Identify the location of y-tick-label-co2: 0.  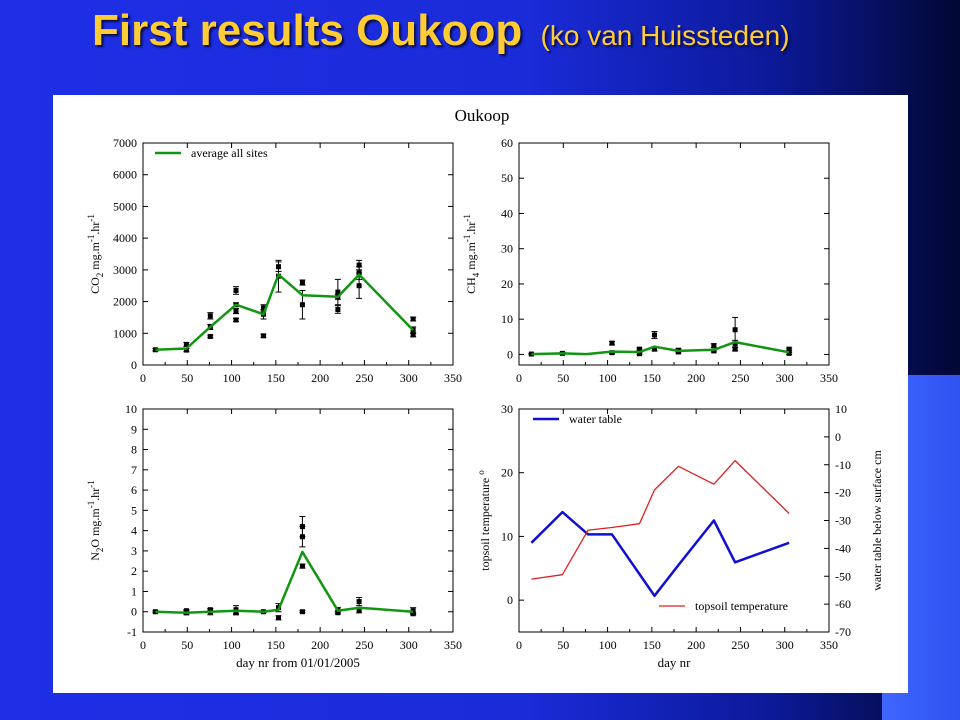
(134, 365).